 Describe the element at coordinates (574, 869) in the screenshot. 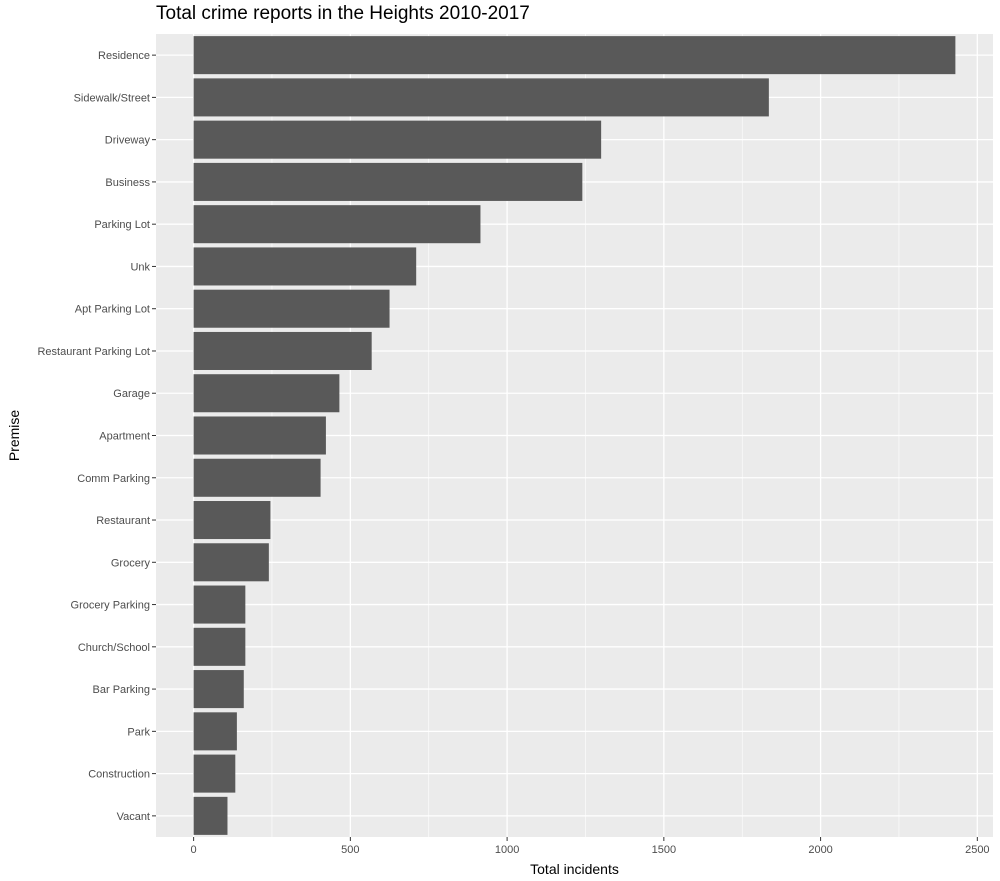

I see `x-axis-title: Total incidents` at that location.